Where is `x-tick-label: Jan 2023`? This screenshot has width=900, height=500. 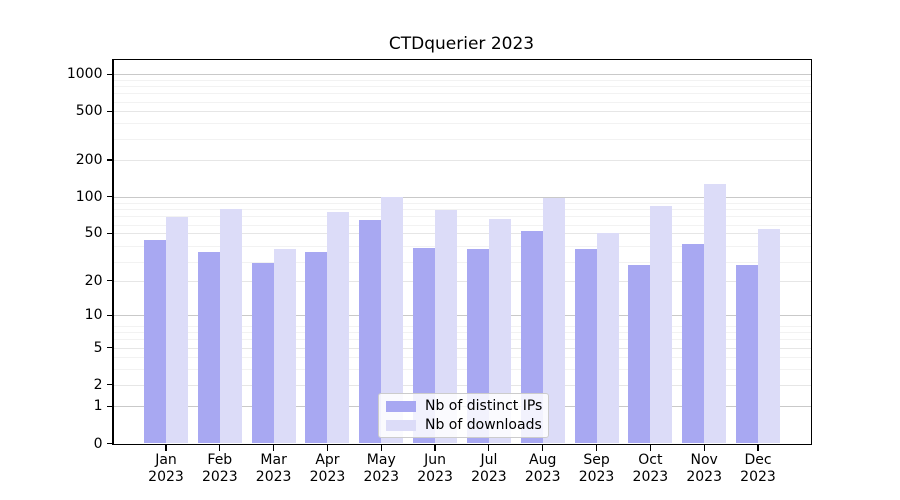 x-tick-label: Jan 2023 is located at coordinates (166, 469).